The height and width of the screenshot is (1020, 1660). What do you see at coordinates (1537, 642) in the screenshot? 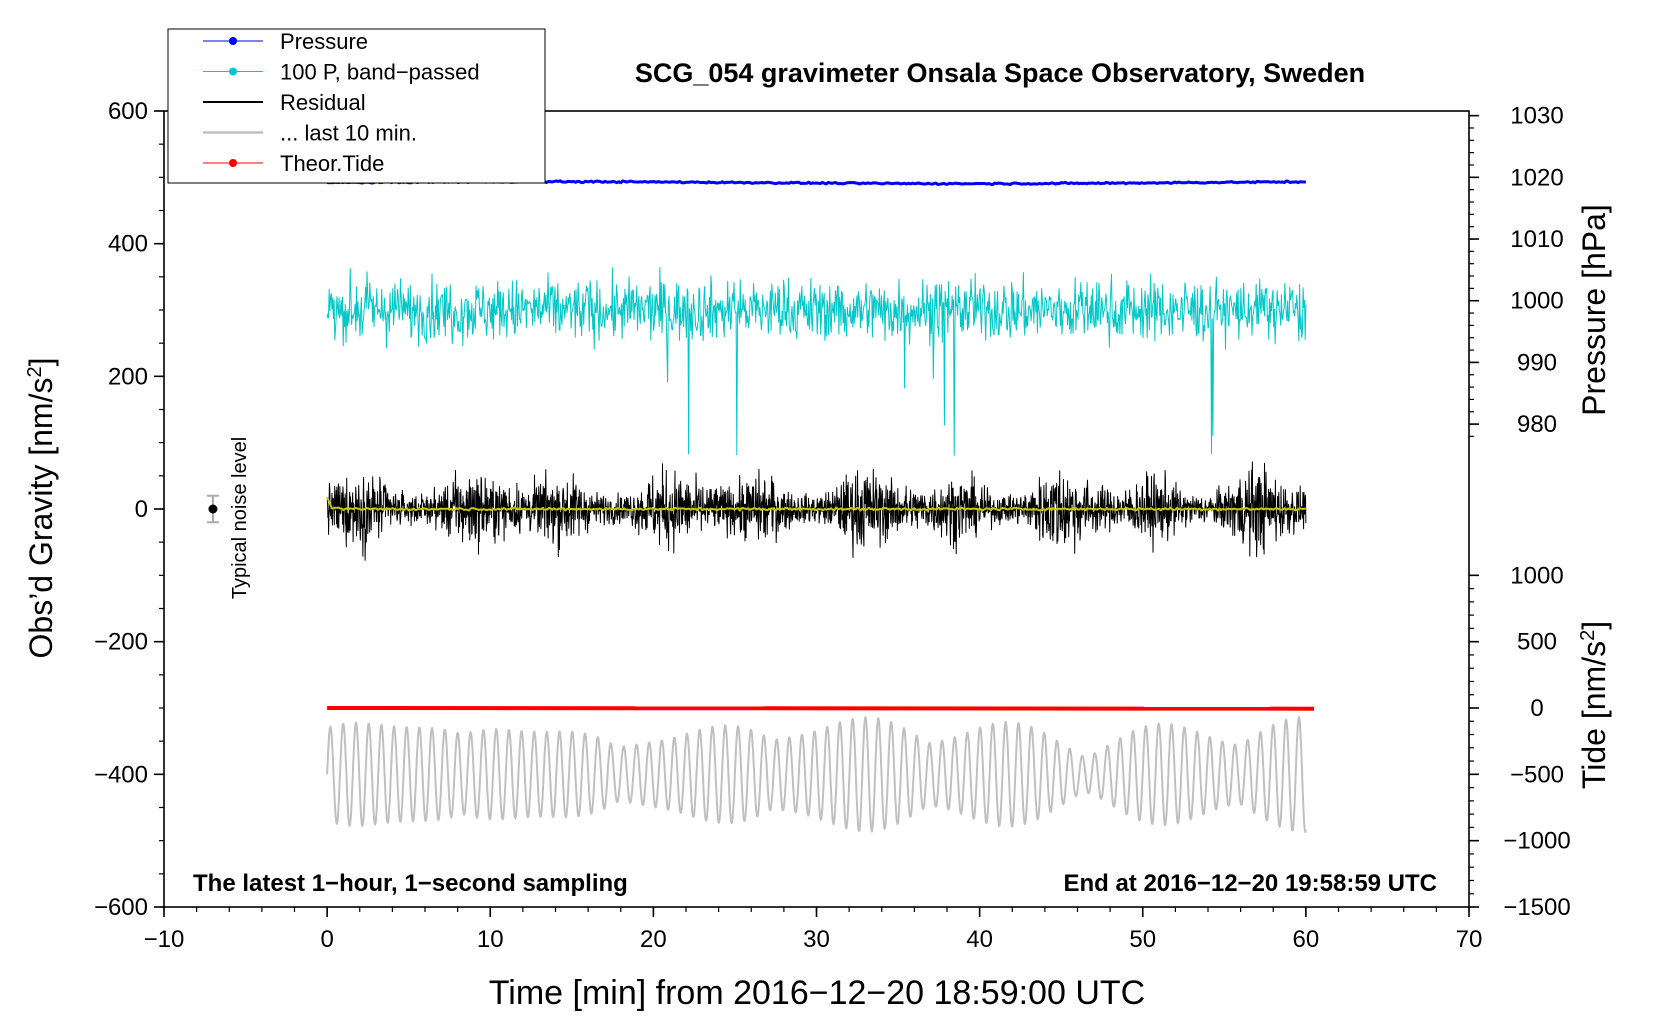
I see `tide-tick-label-1: 500` at bounding box center [1537, 642].